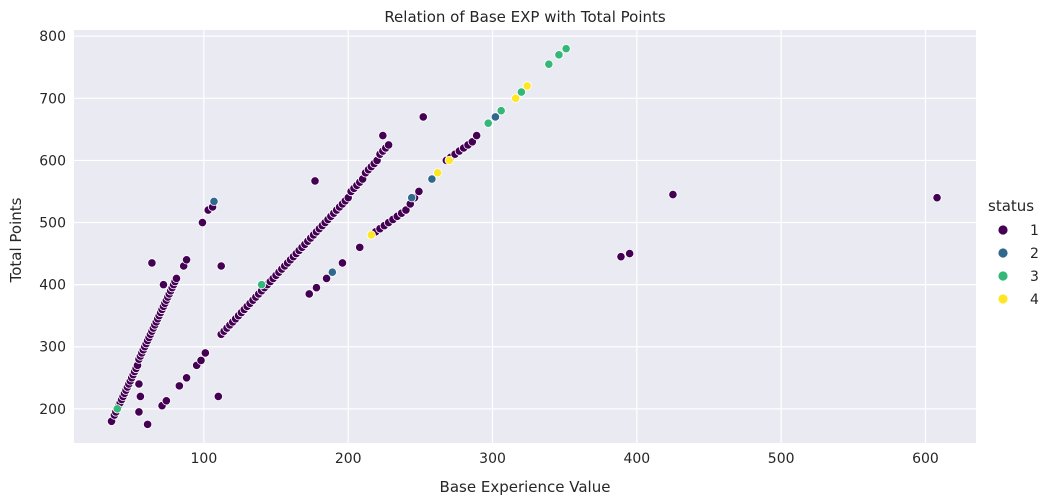 Image resolution: width=1053 pixels, height=504 pixels. What do you see at coordinates (52, 37) in the screenshot?
I see `y-tick-label: 800` at bounding box center [52, 37].